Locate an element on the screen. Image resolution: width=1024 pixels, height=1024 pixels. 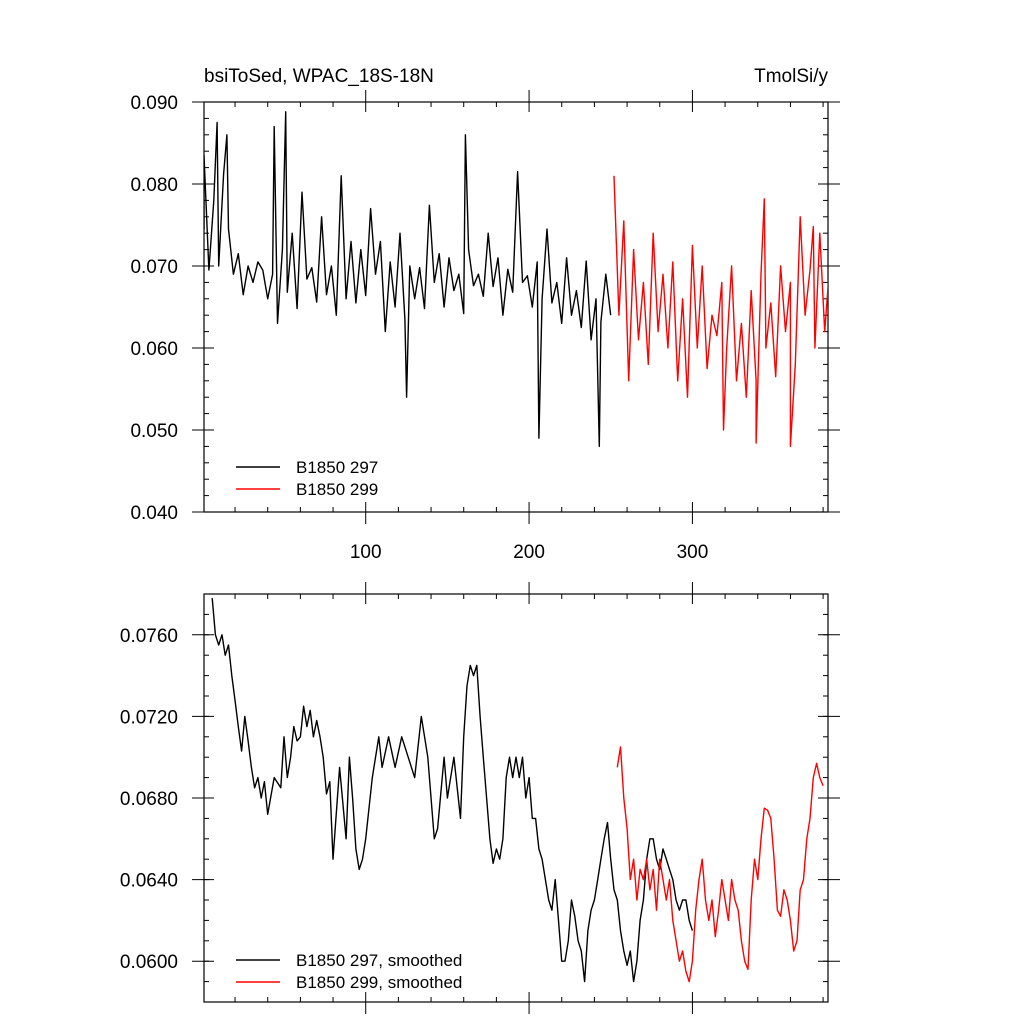
x-tick-label: 300 is located at coordinates (693, 552).